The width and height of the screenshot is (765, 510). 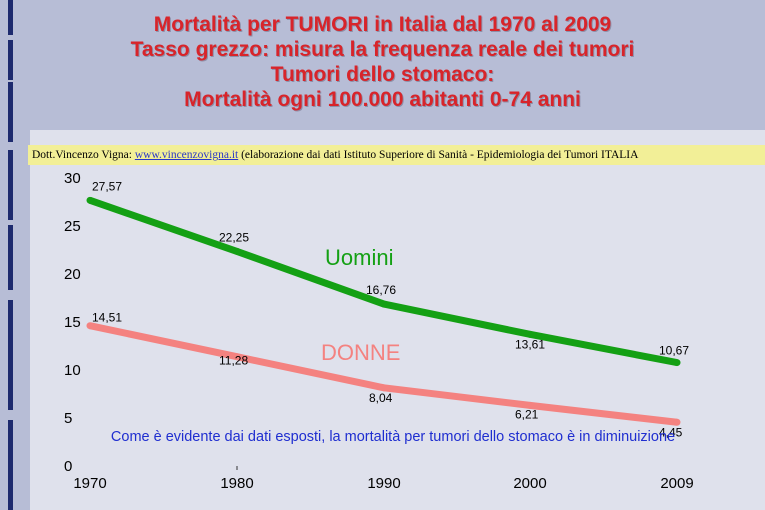 I want to click on data-label-men: 13,61, so click(x=530, y=344).